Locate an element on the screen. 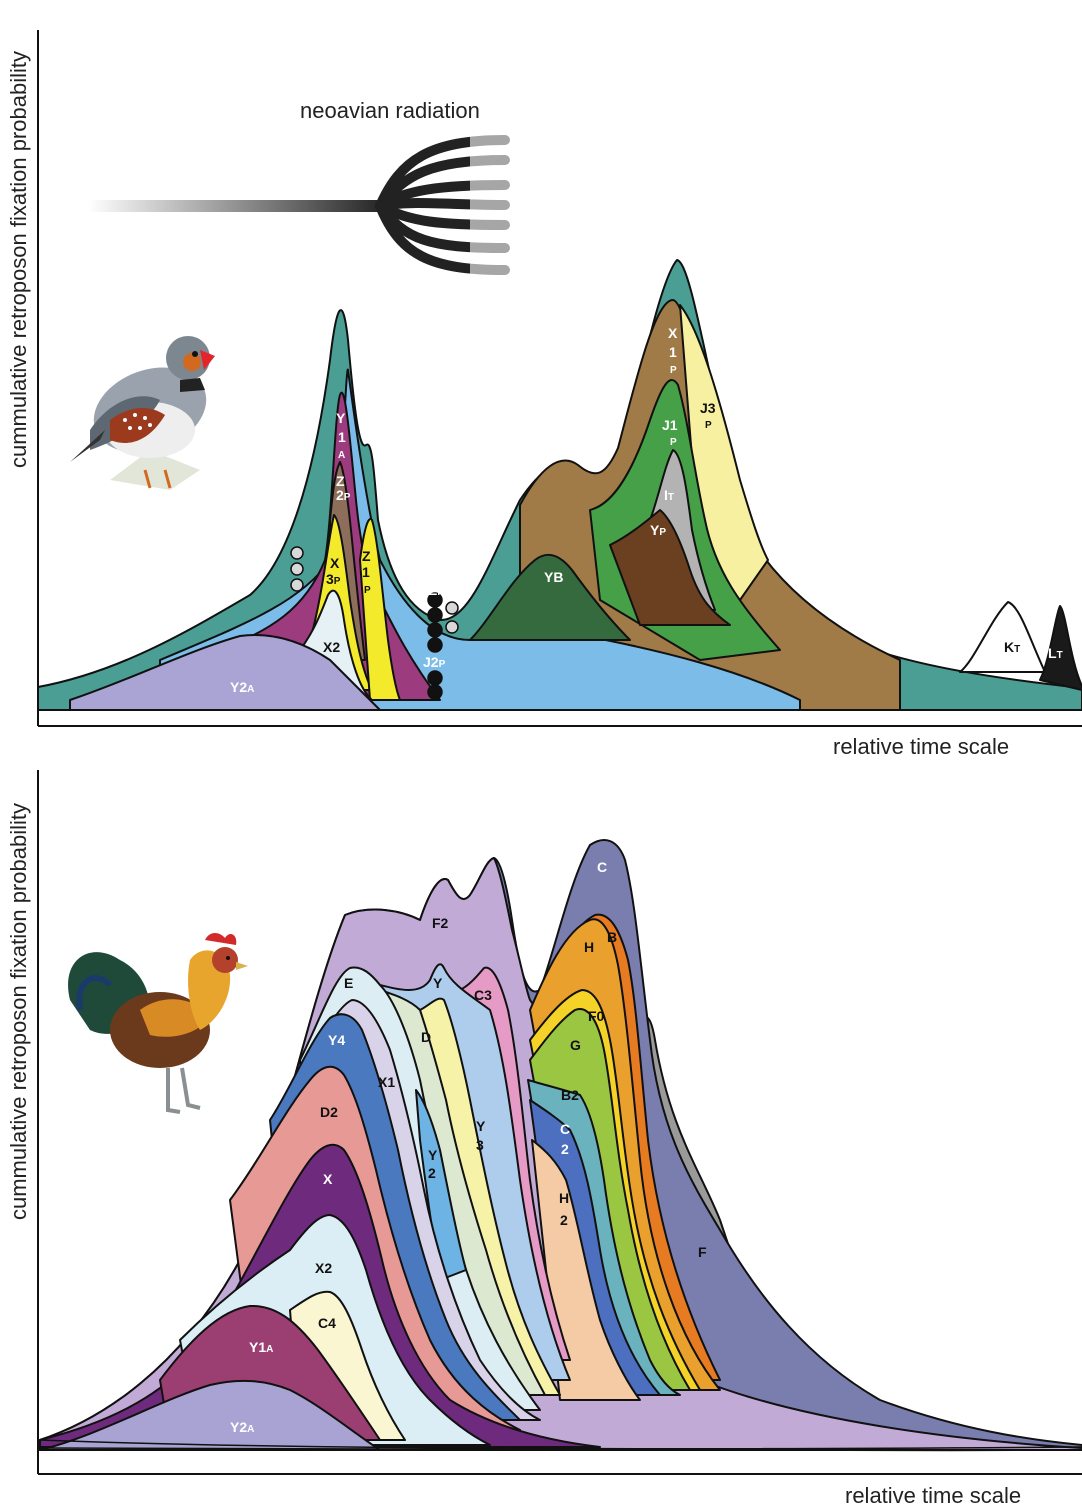 This screenshot has height=1509, width=1082. label-D-bot: D is located at coordinates (426, 1037).